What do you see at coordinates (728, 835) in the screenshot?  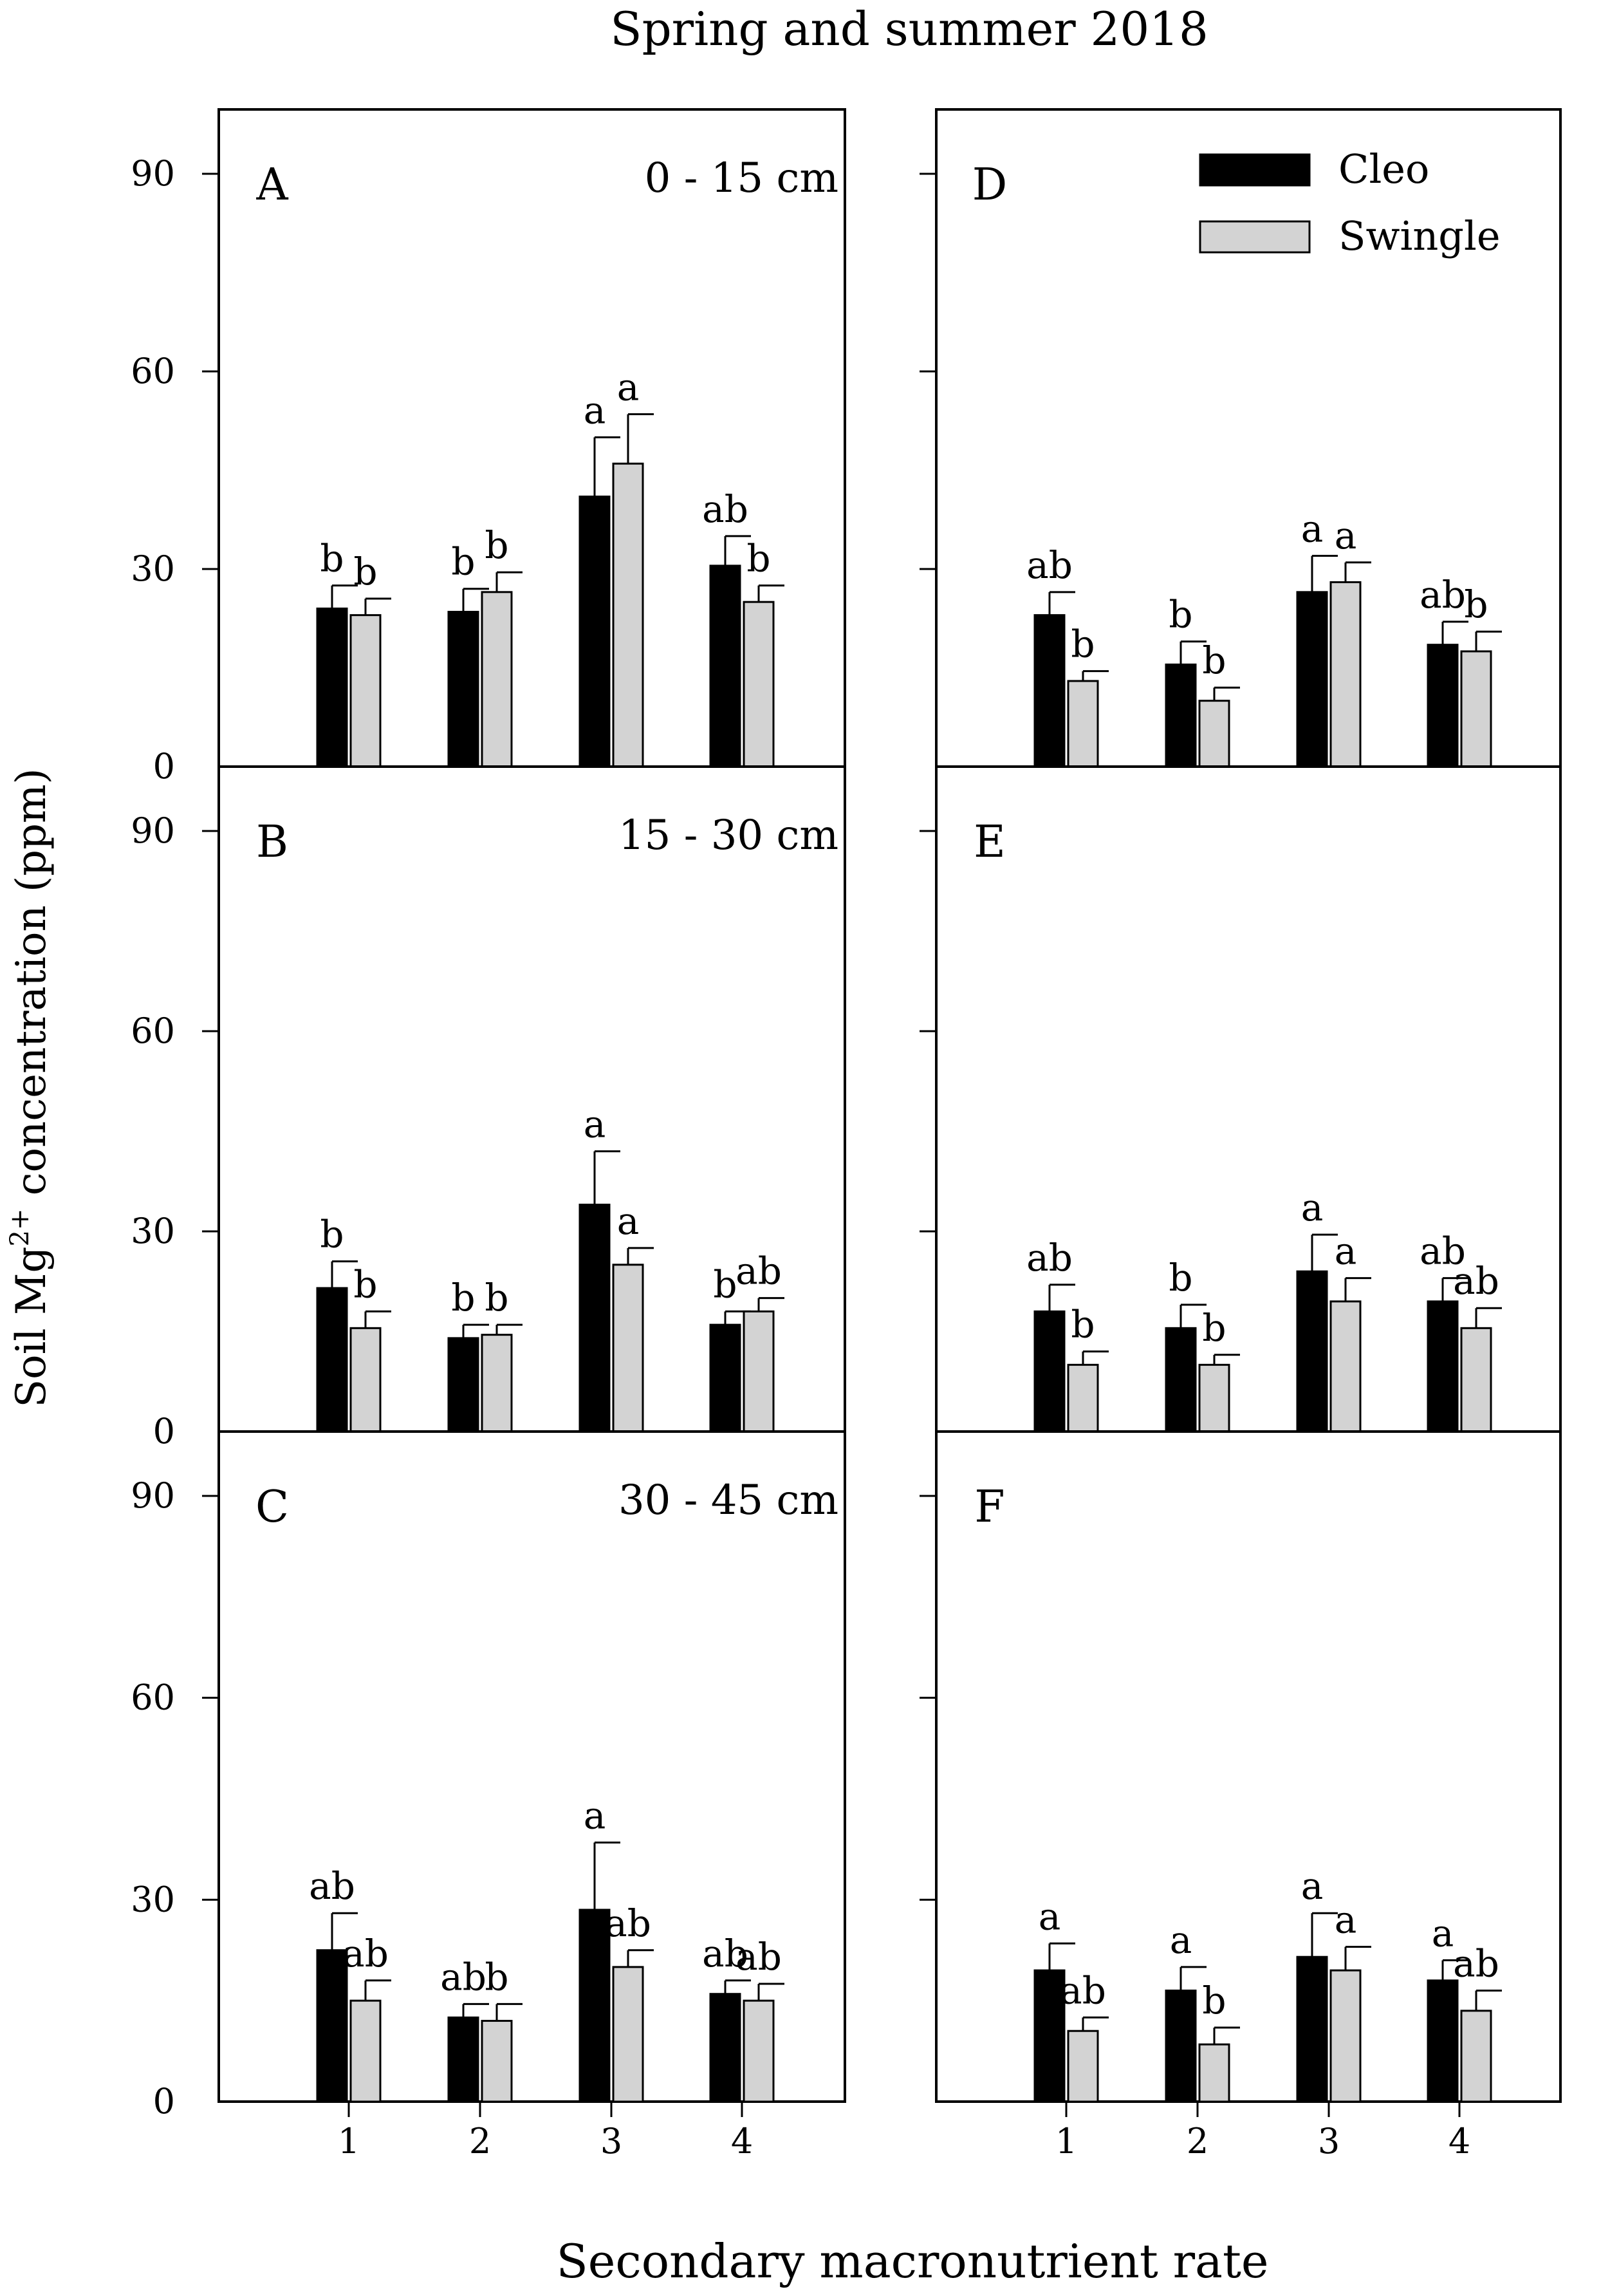 I see `depth-label: 15 - 30 cm` at bounding box center [728, 835].